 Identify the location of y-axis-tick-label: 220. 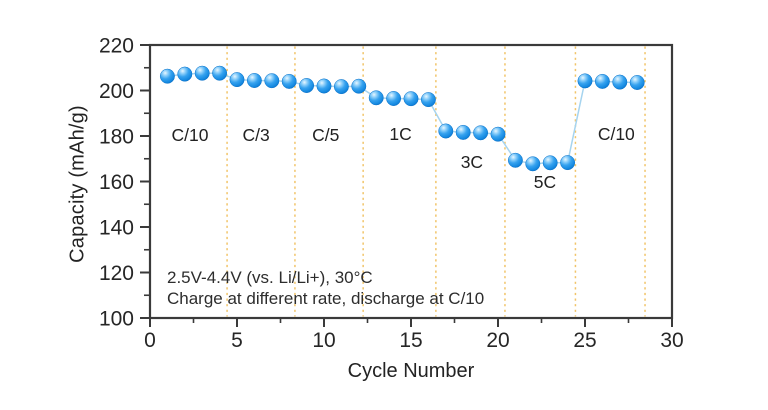
(116, 46).